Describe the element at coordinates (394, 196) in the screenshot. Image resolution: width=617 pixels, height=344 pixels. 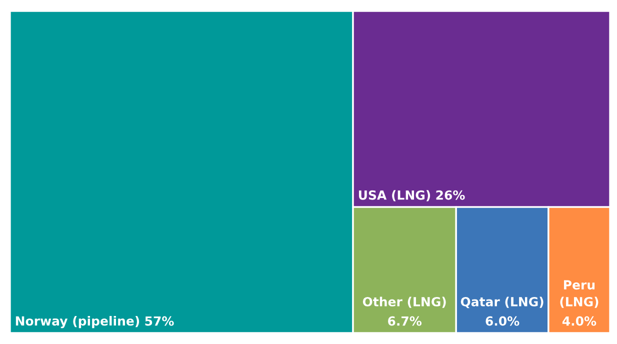
I see `category-label: USA (LNG)` at that location.